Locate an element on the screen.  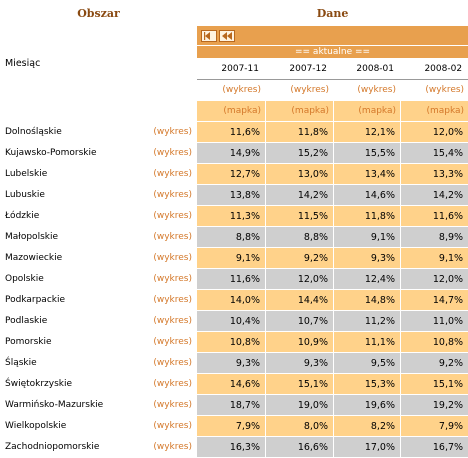
value-cell: 11,1% is located at coordinates (367, 342).